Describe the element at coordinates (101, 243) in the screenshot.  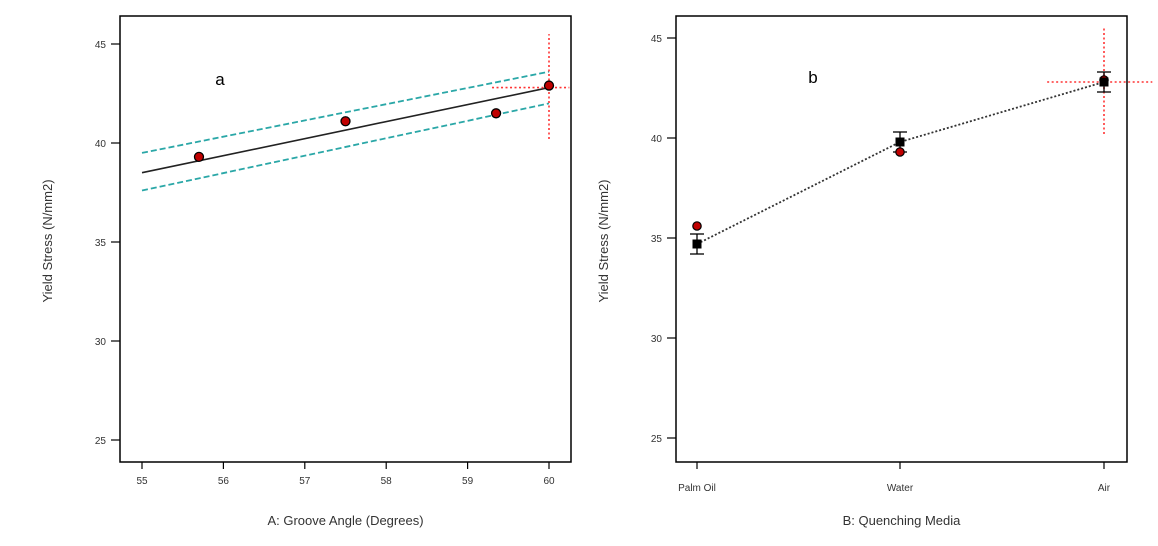
I see `chart1-y-tick-label: 35` at that location.